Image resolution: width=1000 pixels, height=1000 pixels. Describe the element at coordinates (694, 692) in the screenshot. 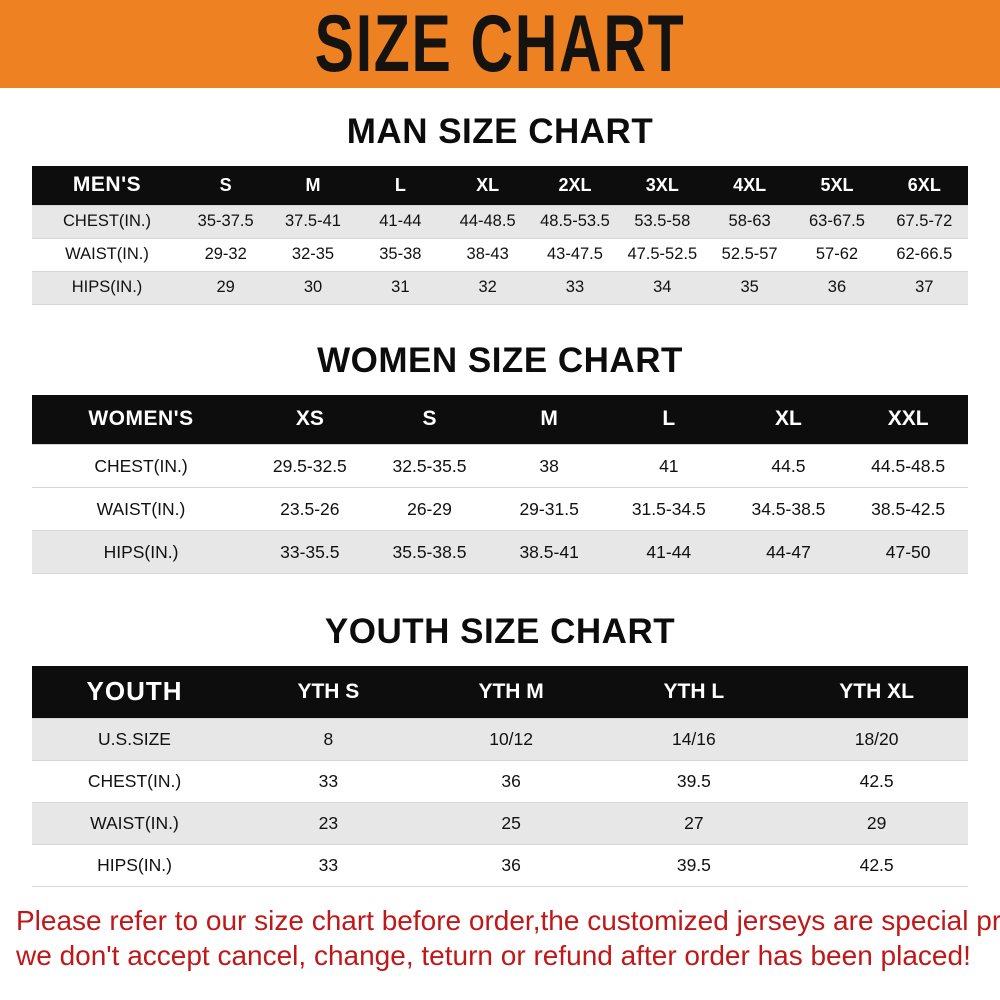

I see `size-header-cell: YTH L` at that location.